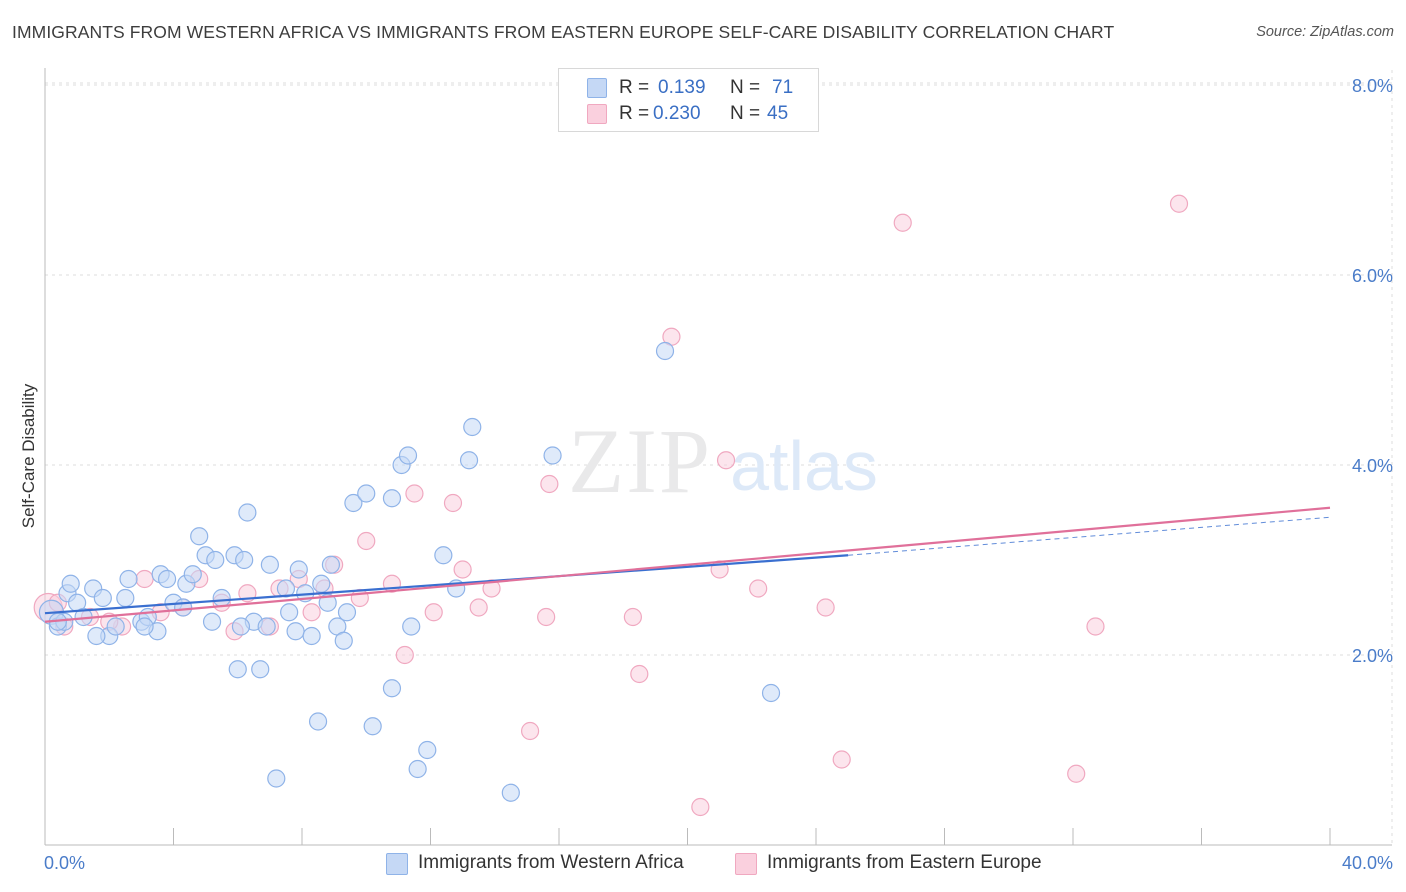 This screenshot has height=892, width=1406. Describe the element at coordinates (397, 864) in the screenshot. I see `series-swatch-blue` at that location.